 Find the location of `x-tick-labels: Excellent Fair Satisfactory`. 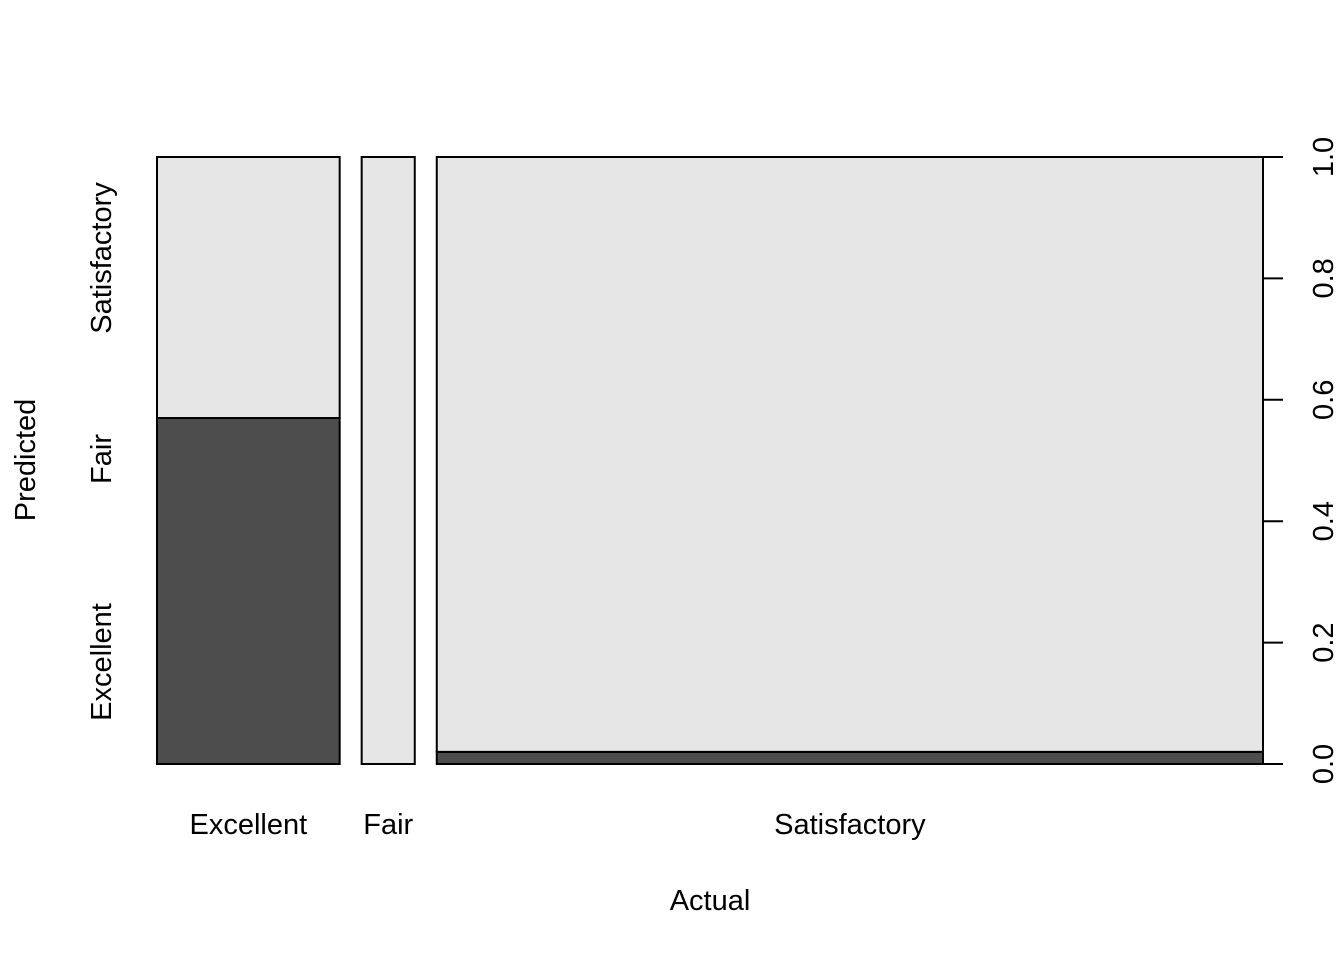

x-tick-labels: Excellent Fair Satisfactory is located at coordinates (557, 825).